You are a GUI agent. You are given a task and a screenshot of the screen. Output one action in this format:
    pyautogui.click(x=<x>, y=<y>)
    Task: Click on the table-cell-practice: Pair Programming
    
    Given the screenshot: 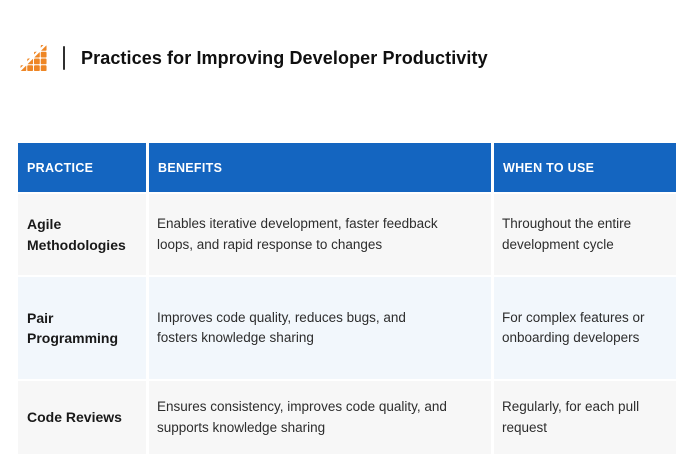 What is the action you would take?
    pyautogui.click(x=82, y=328)
    